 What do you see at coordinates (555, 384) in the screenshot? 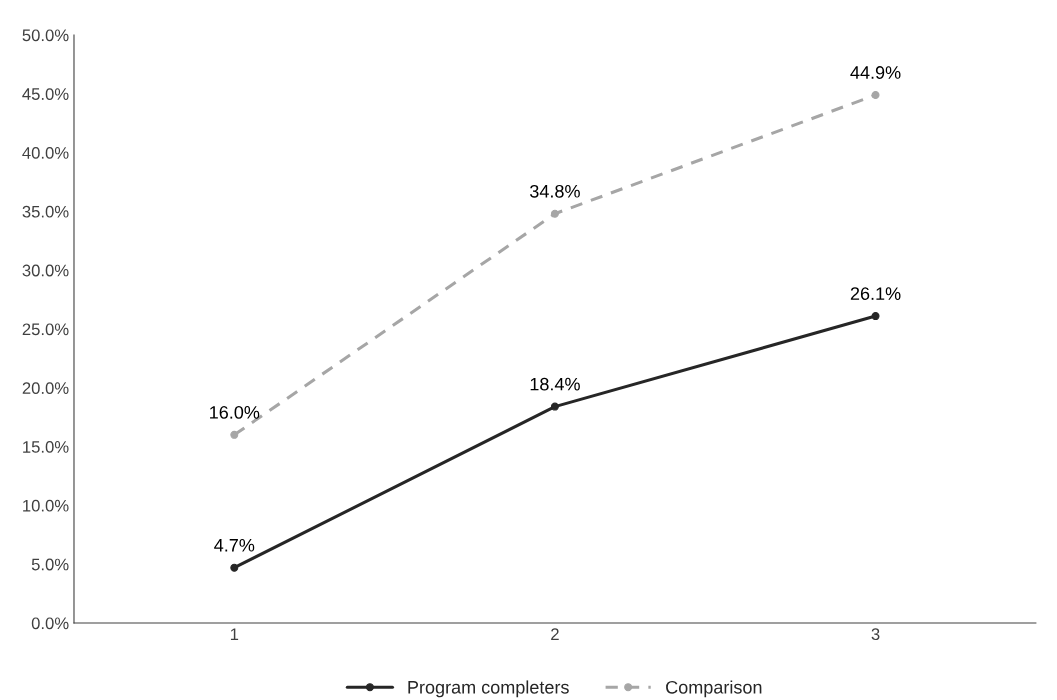
I see `data-label: 18.4%` at bounding box center [555, 384].